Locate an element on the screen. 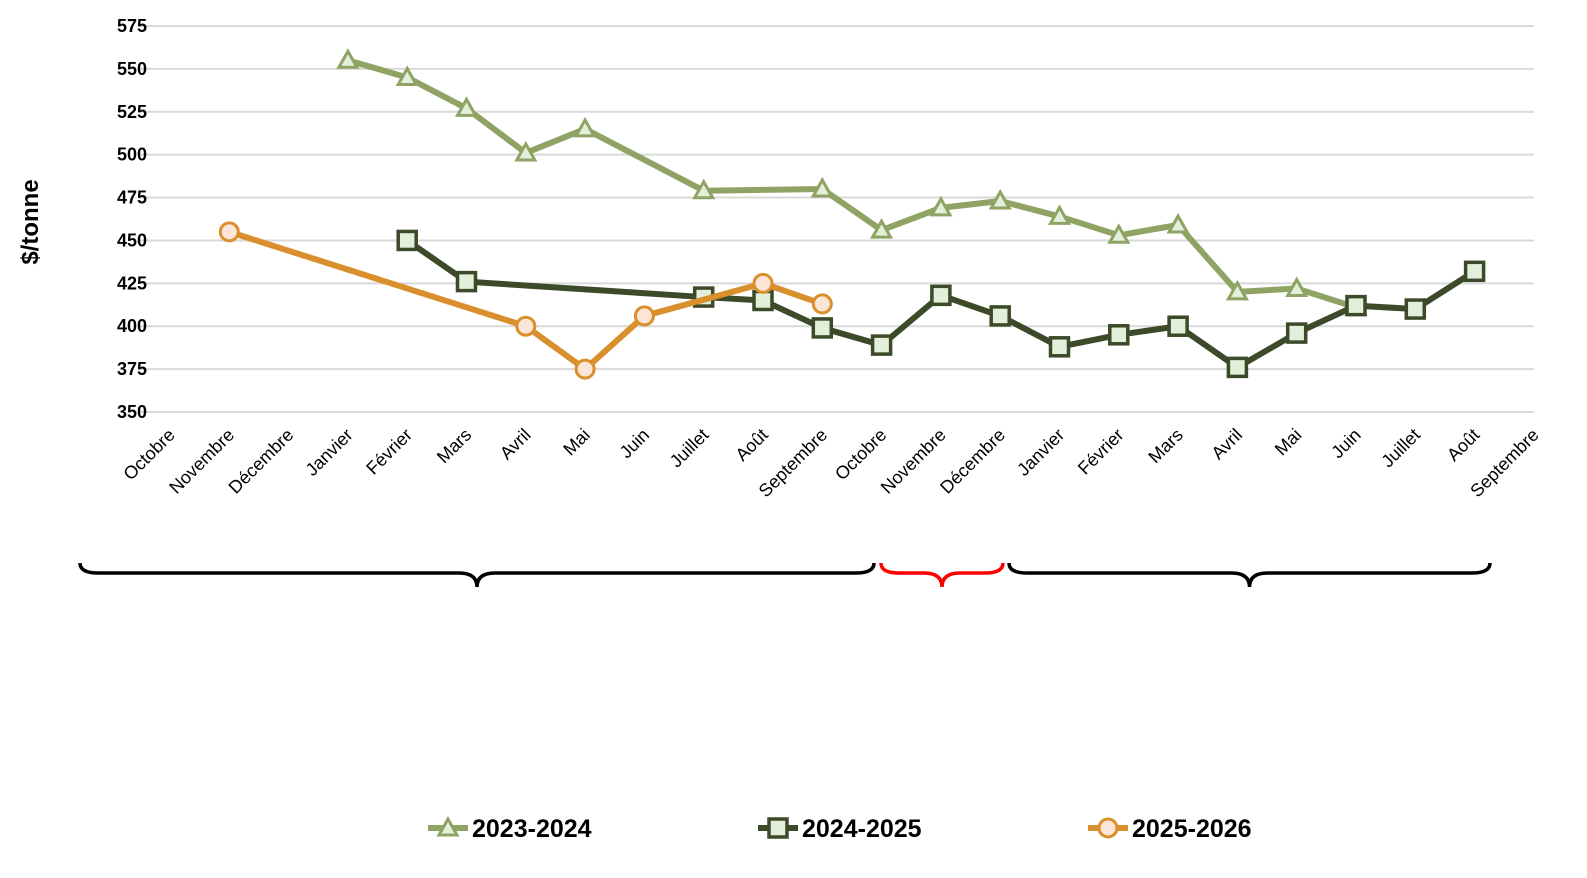 The height and width of the screenshot is (878, 1587). legend-item: 2023-2024 is located at coordinates (510, 829).